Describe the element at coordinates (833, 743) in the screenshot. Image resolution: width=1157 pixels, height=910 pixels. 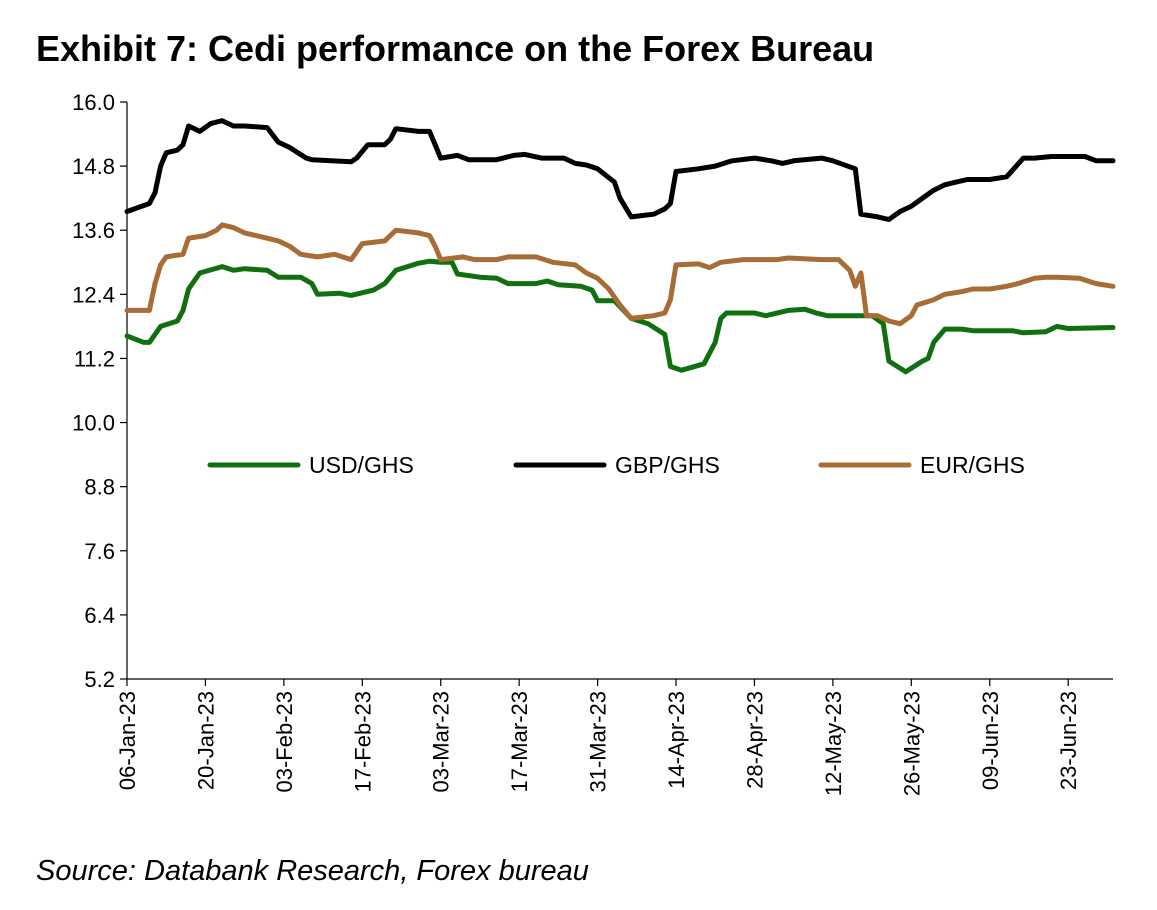
I see `x-tick-label: 12-May-23` at that location.